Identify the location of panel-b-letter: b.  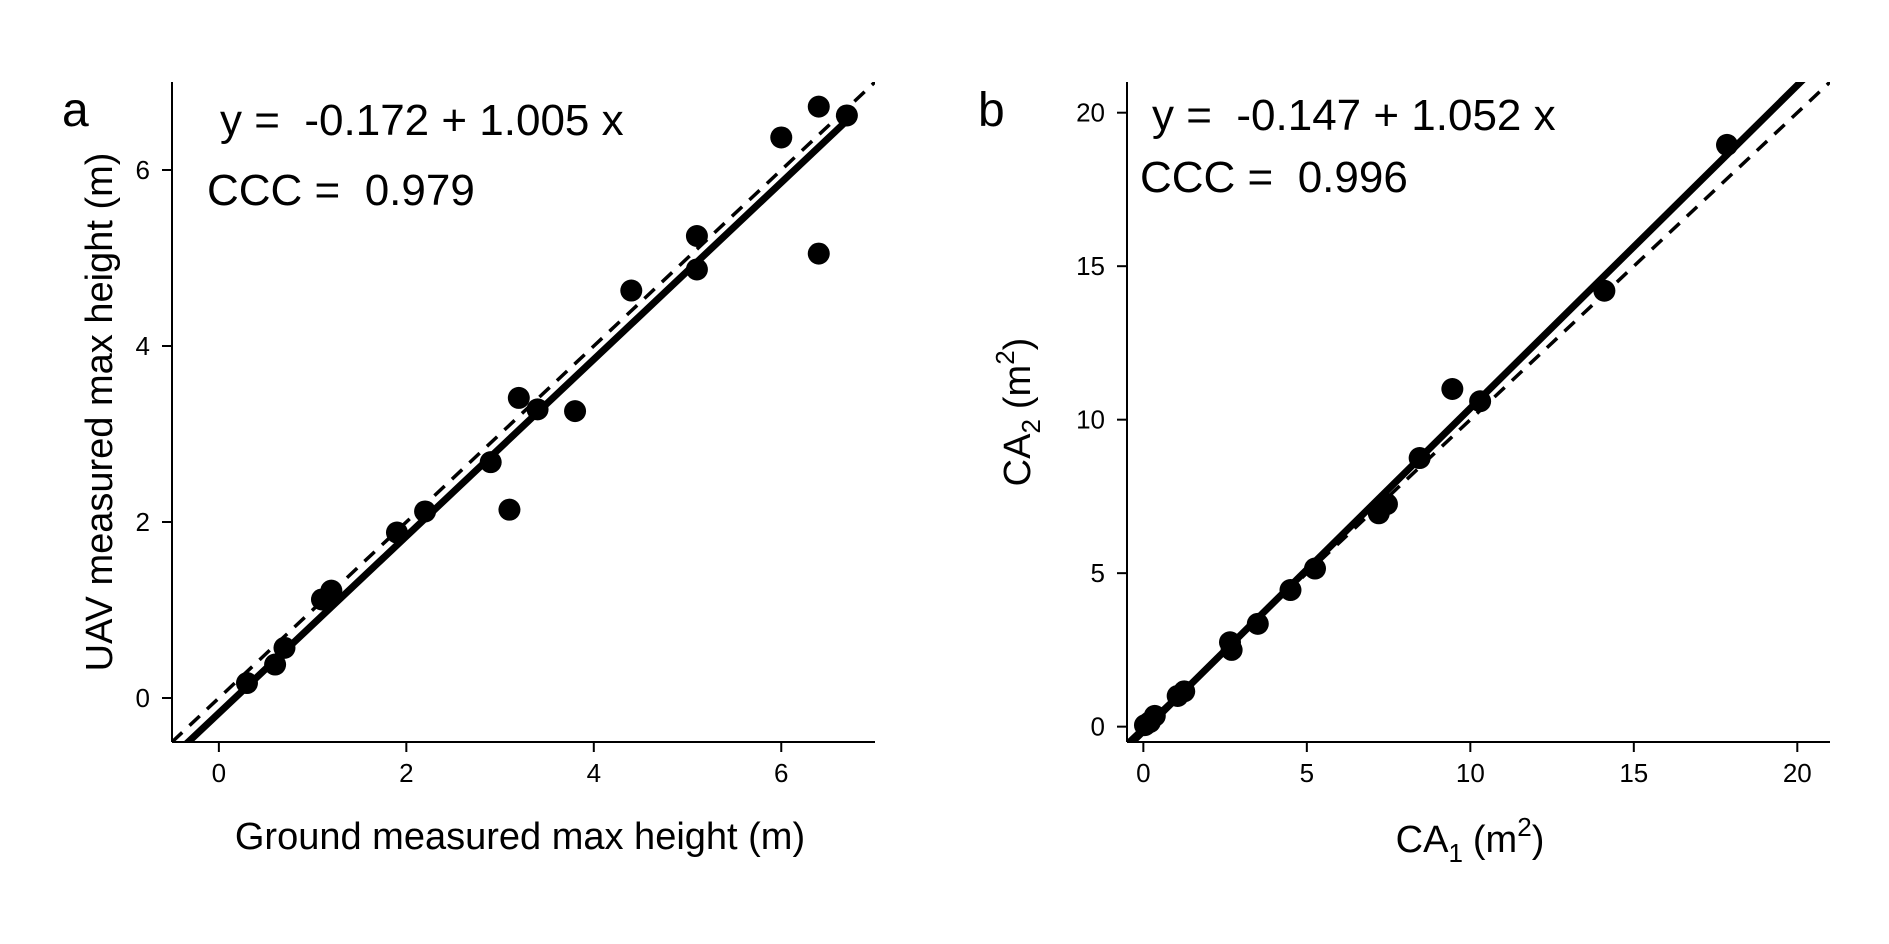
(991, 110).